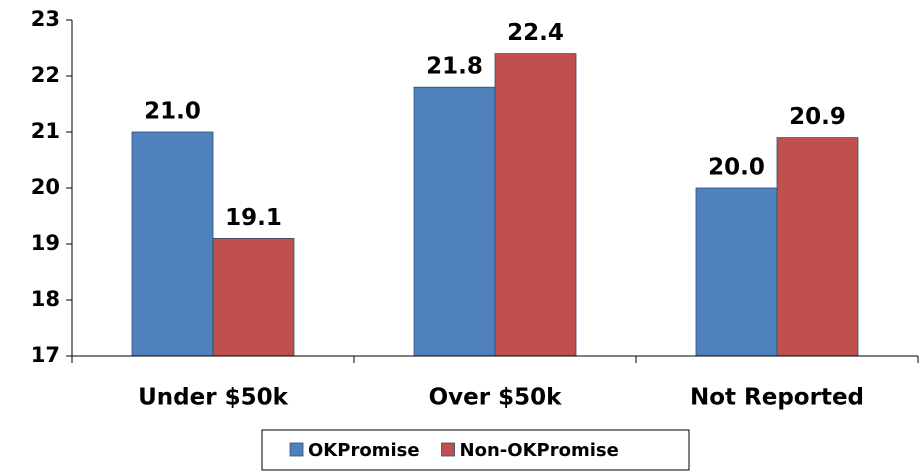  Describe the element at coordinates (454, 67) in the screenshot. I see `value-label: 21.8` at that location.